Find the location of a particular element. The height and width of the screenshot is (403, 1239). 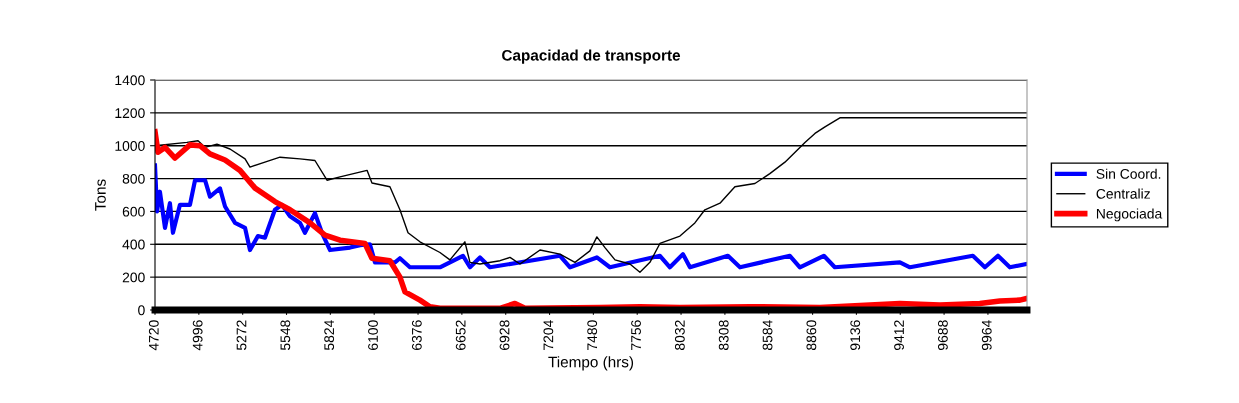

x-tick-label: 7204 is located at coordinates (548, 335).